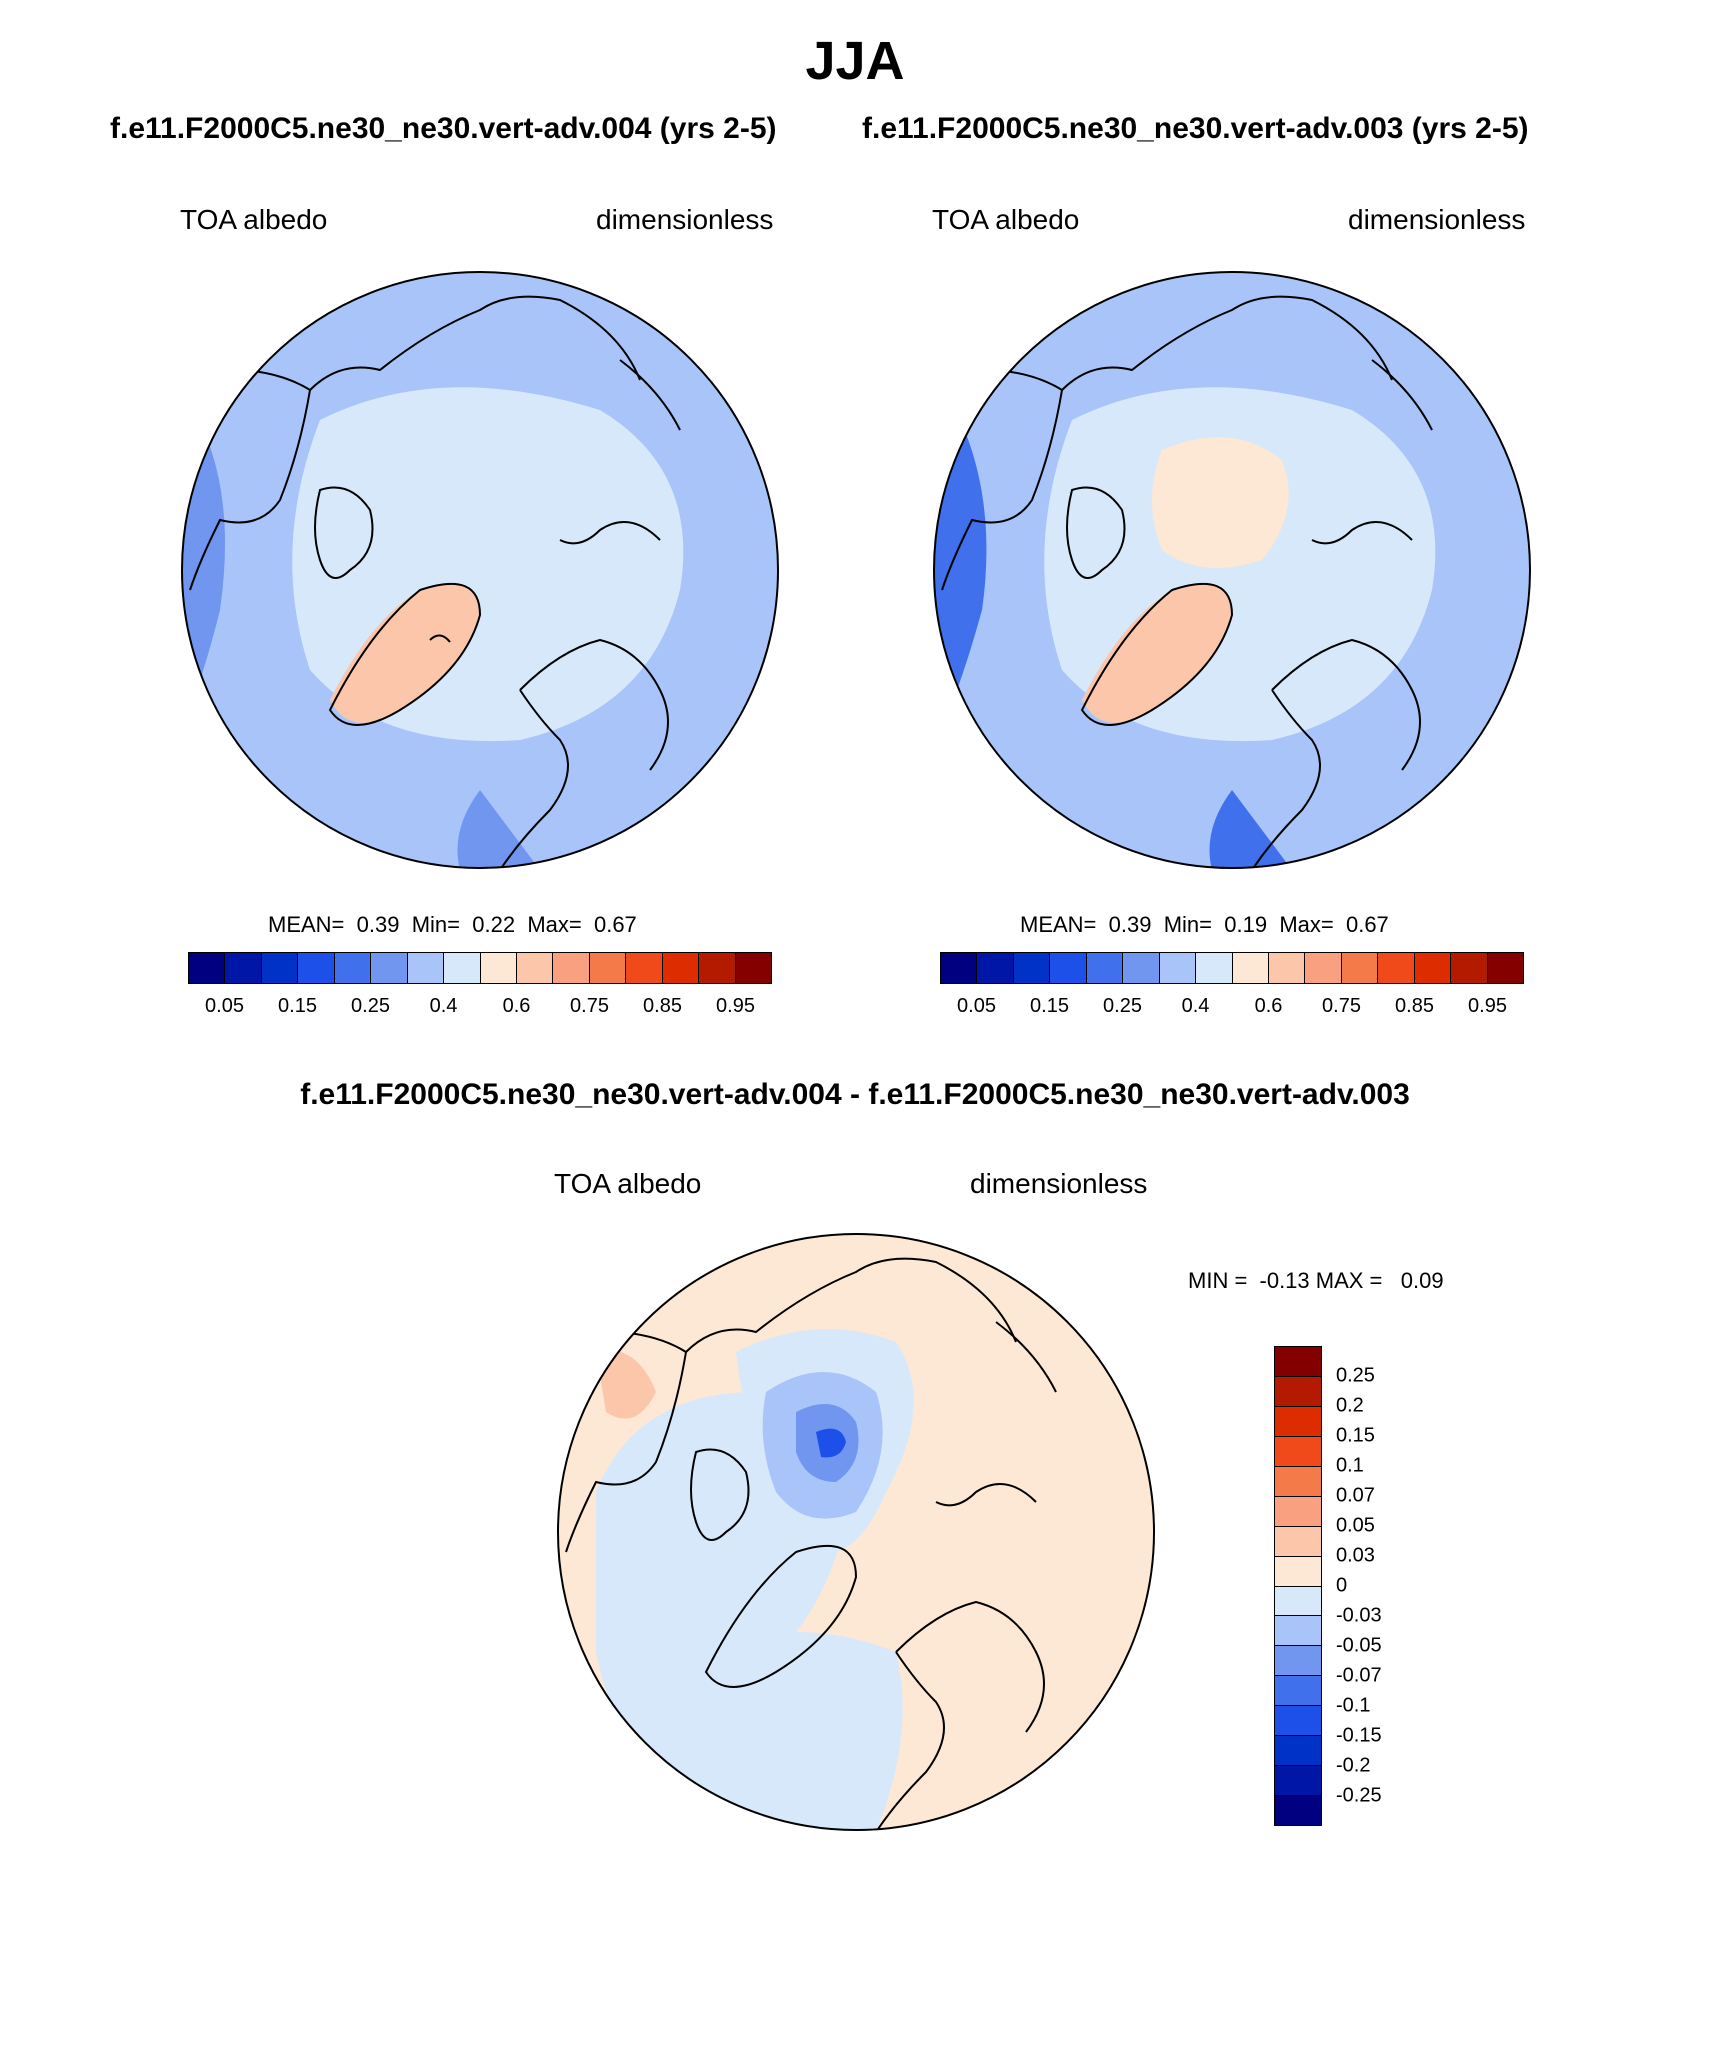 The width and height of the screenshot is (1710, 2061). I want to click on colorbar-tick-label: -0.05, so click(1359, 1645).